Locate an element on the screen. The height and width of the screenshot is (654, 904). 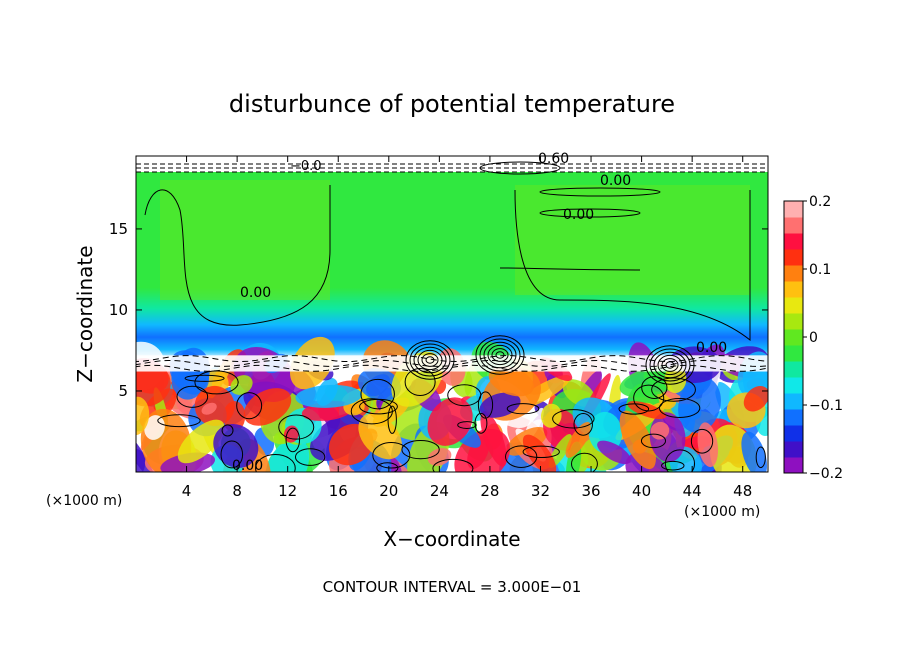
contour-label: −0.0 is located at coordinates (306, 166).